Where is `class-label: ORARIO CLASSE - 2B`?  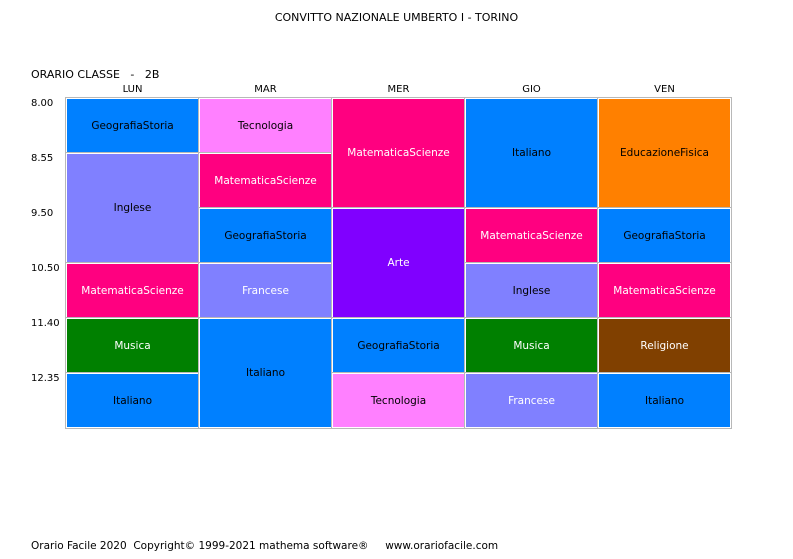
class-label: ORARIO CLASSE - 2B is located at coordinates (95, 74).